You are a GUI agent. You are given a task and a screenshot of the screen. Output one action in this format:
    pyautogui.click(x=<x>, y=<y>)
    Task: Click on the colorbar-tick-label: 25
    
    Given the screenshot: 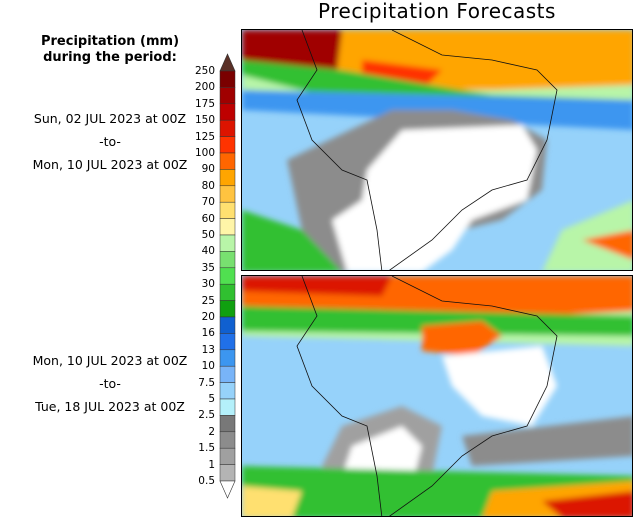 What is the action you would take?
    pyautogui.click(x=208, y=300)
    